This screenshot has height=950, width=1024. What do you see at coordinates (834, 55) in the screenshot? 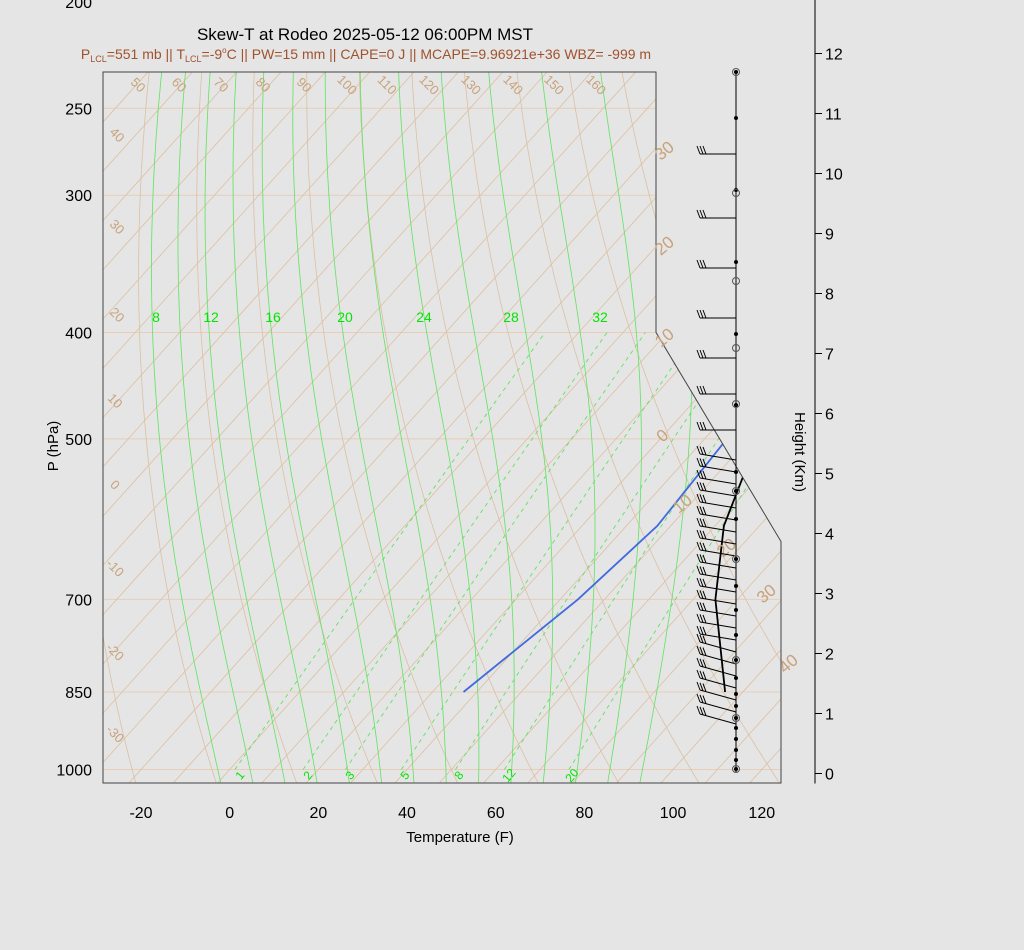
I see `height-tick-label: 12` at bounding box center [834, 55].